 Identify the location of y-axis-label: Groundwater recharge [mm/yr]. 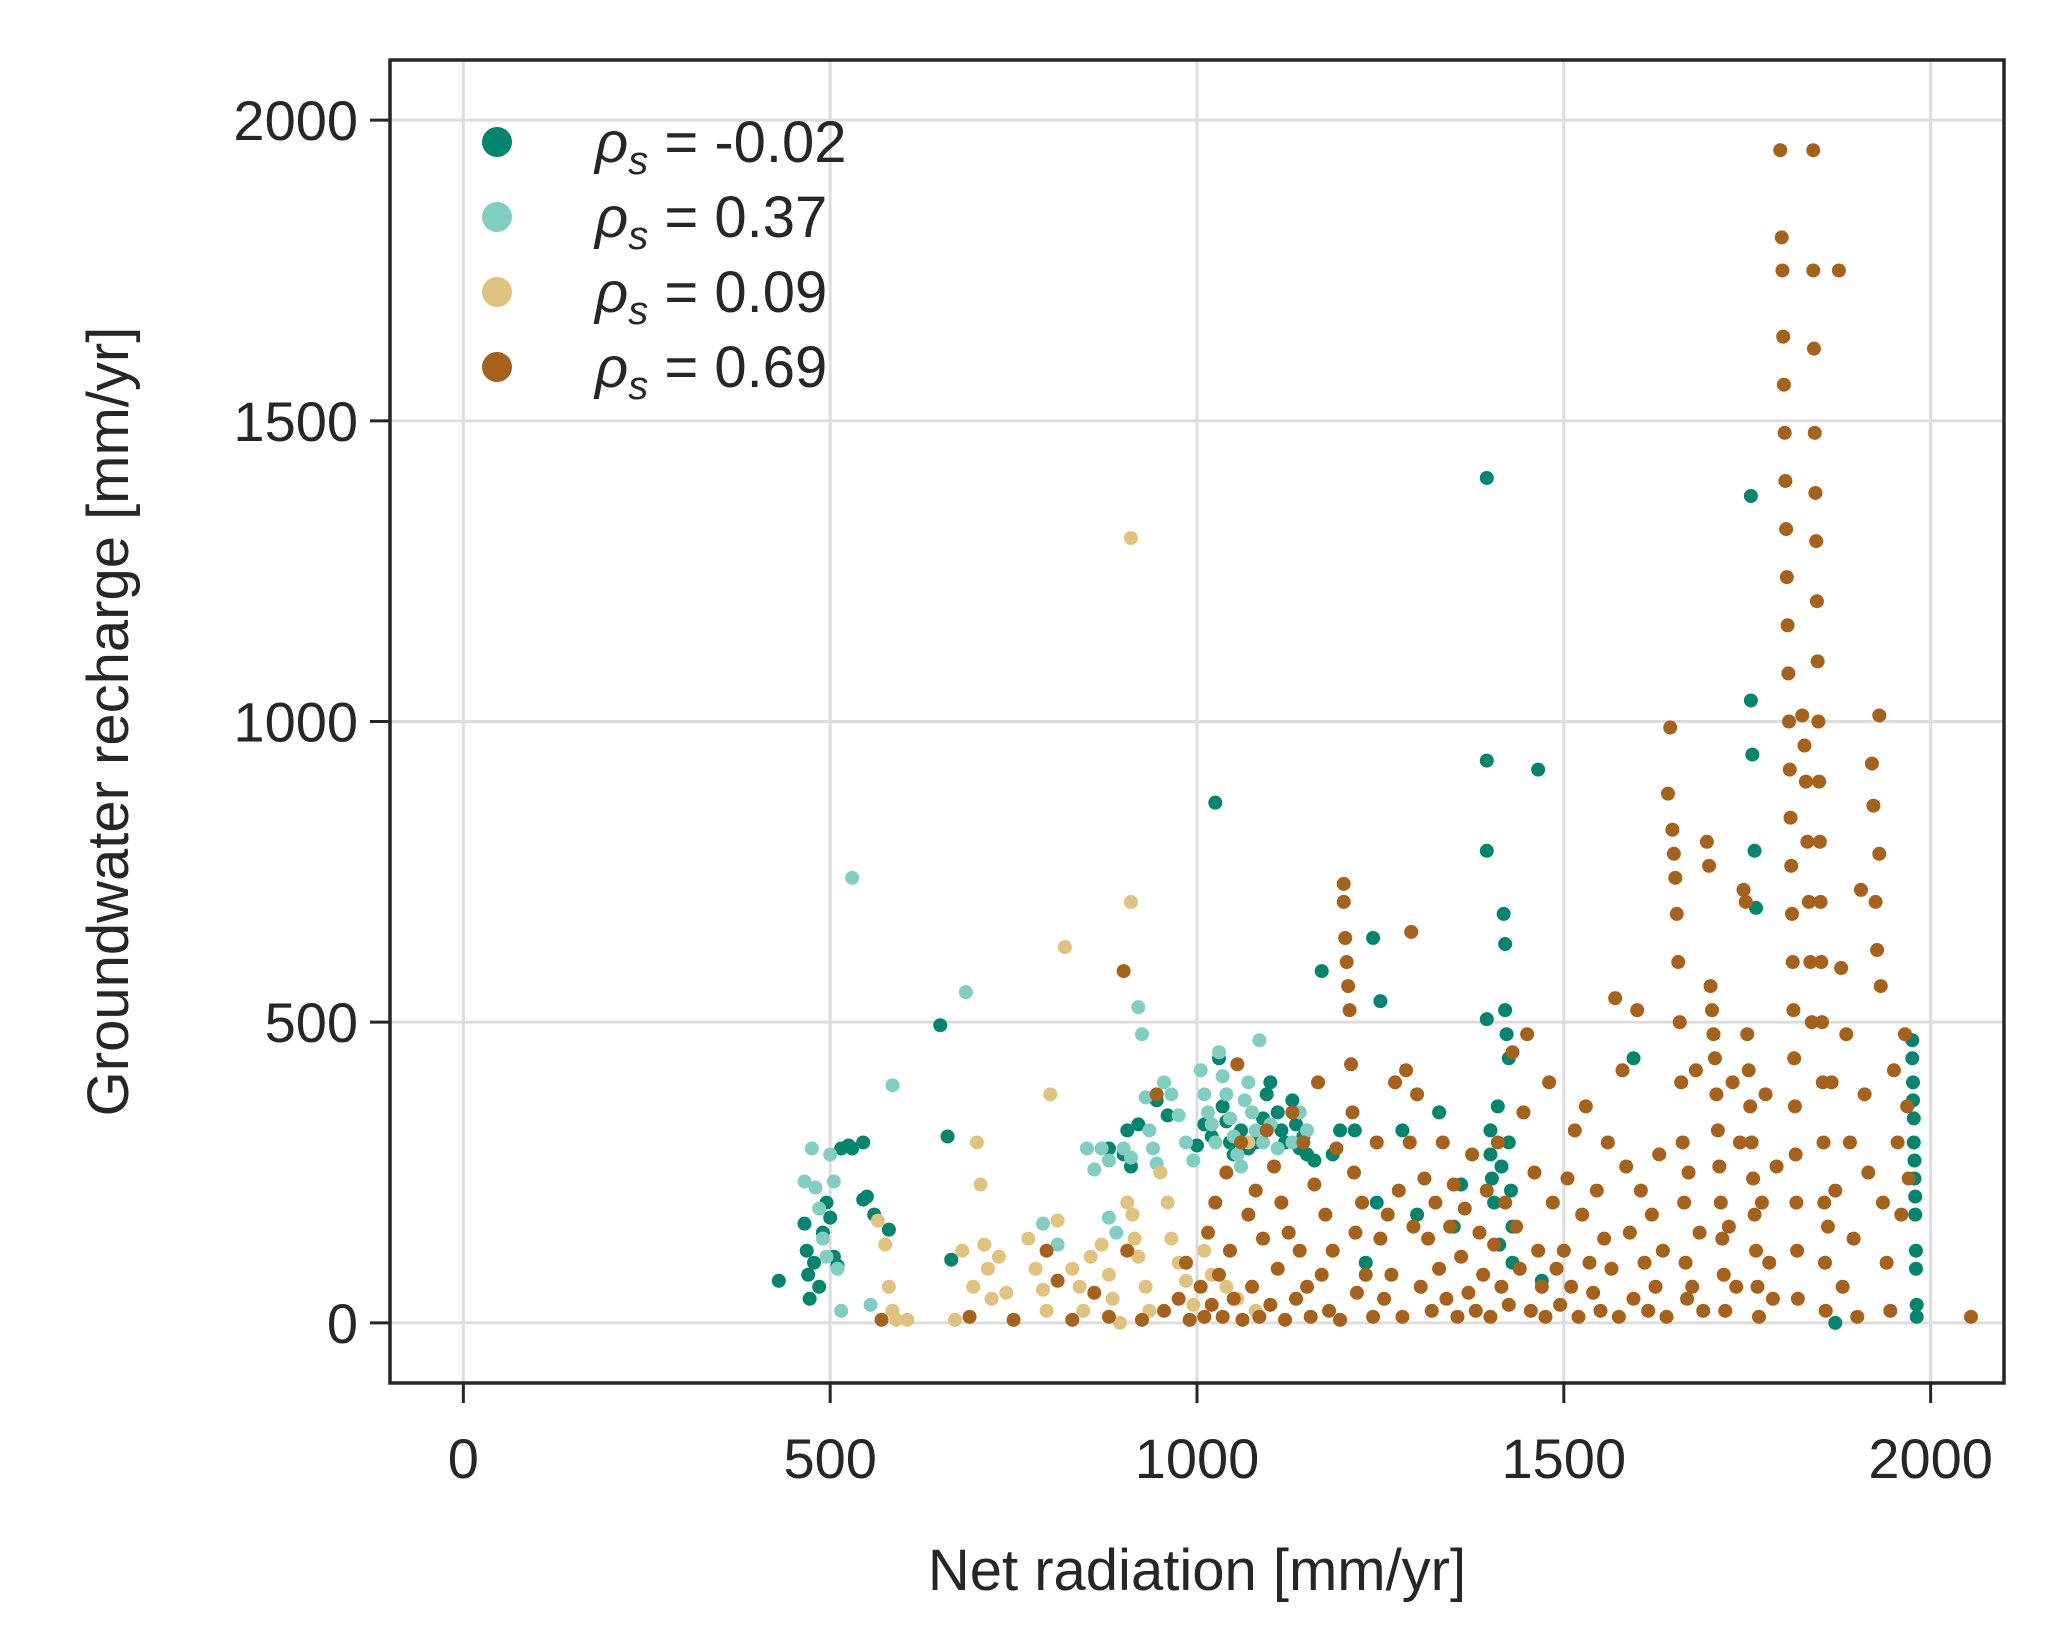
(108, 722).